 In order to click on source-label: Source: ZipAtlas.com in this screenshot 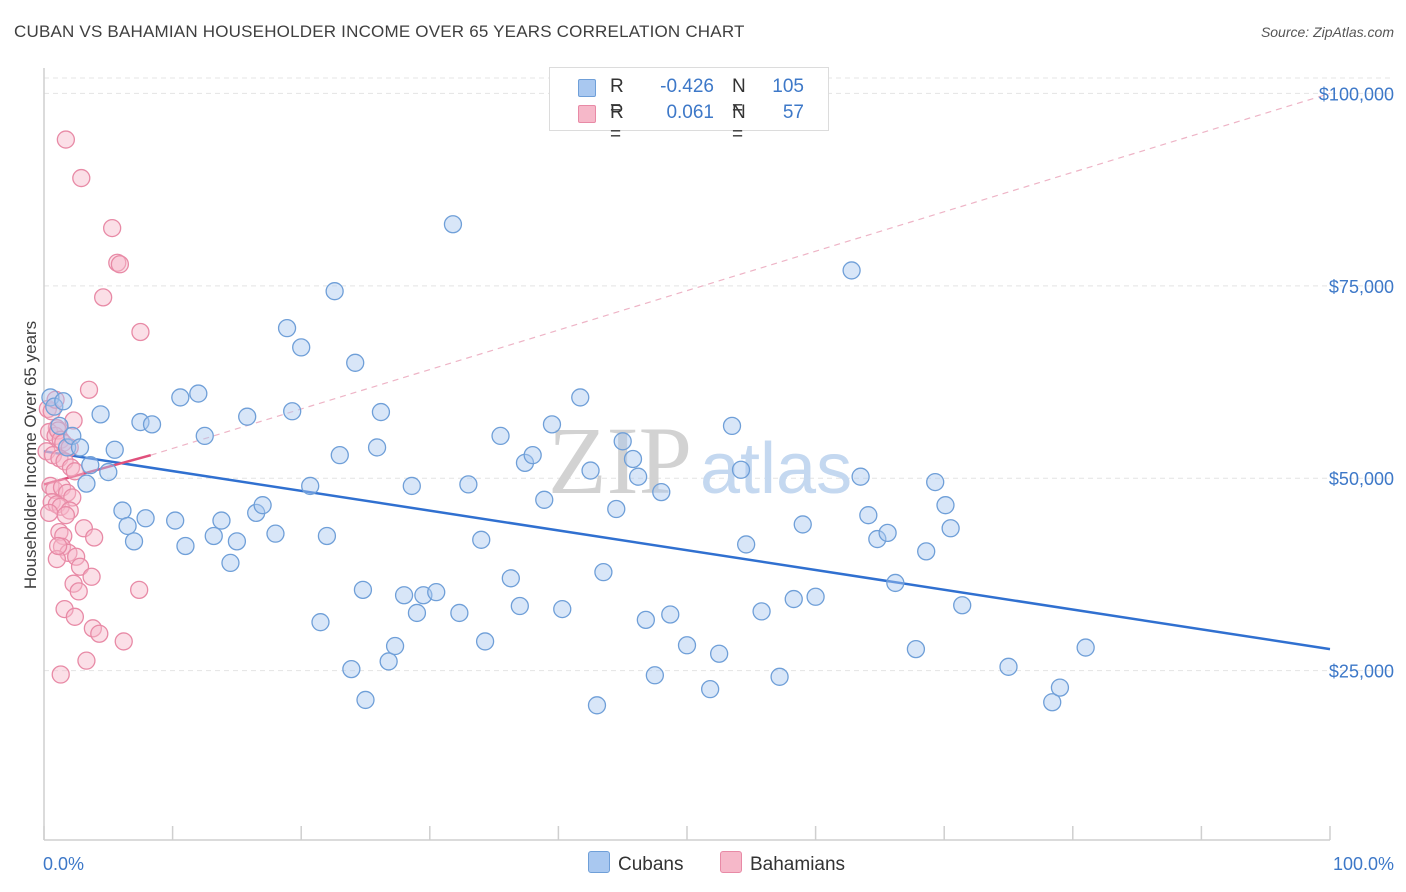, I will do `click(1327, 32)`.